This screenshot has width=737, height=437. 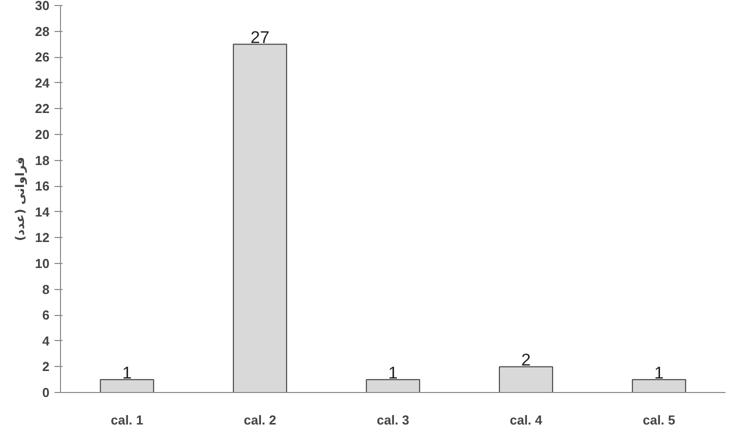 What do you see at coordinates (42, 160) in the screenshot?
I see `y-tick-label: 18` at bounding box center [42, 160].